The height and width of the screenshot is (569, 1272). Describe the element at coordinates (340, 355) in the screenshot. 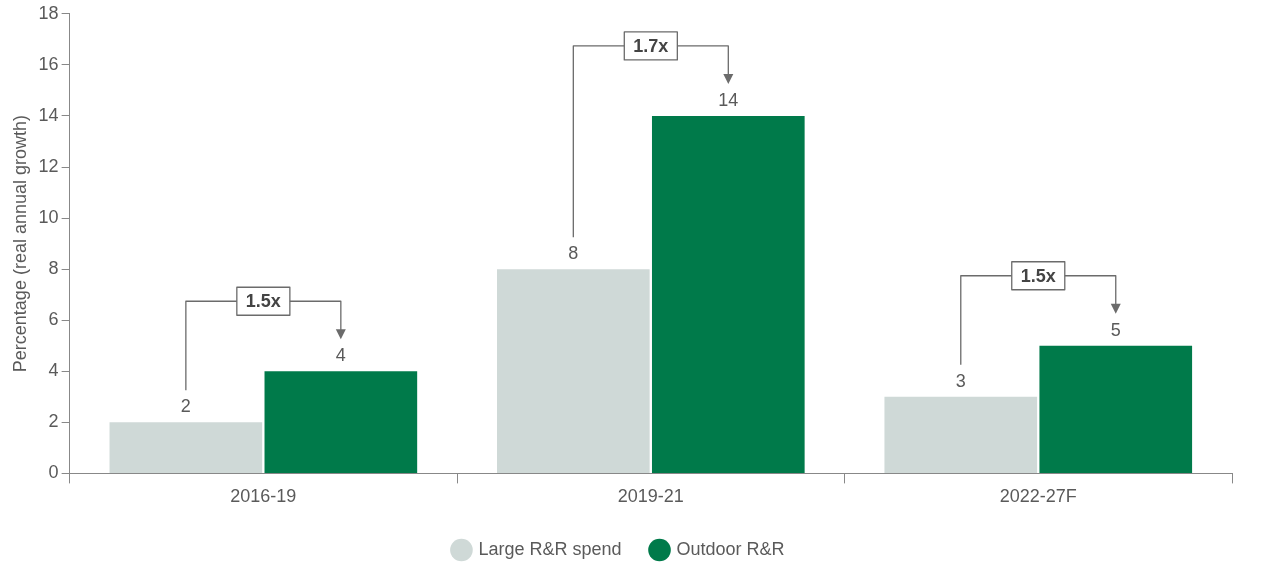

I see `data-label: 4` at that location.